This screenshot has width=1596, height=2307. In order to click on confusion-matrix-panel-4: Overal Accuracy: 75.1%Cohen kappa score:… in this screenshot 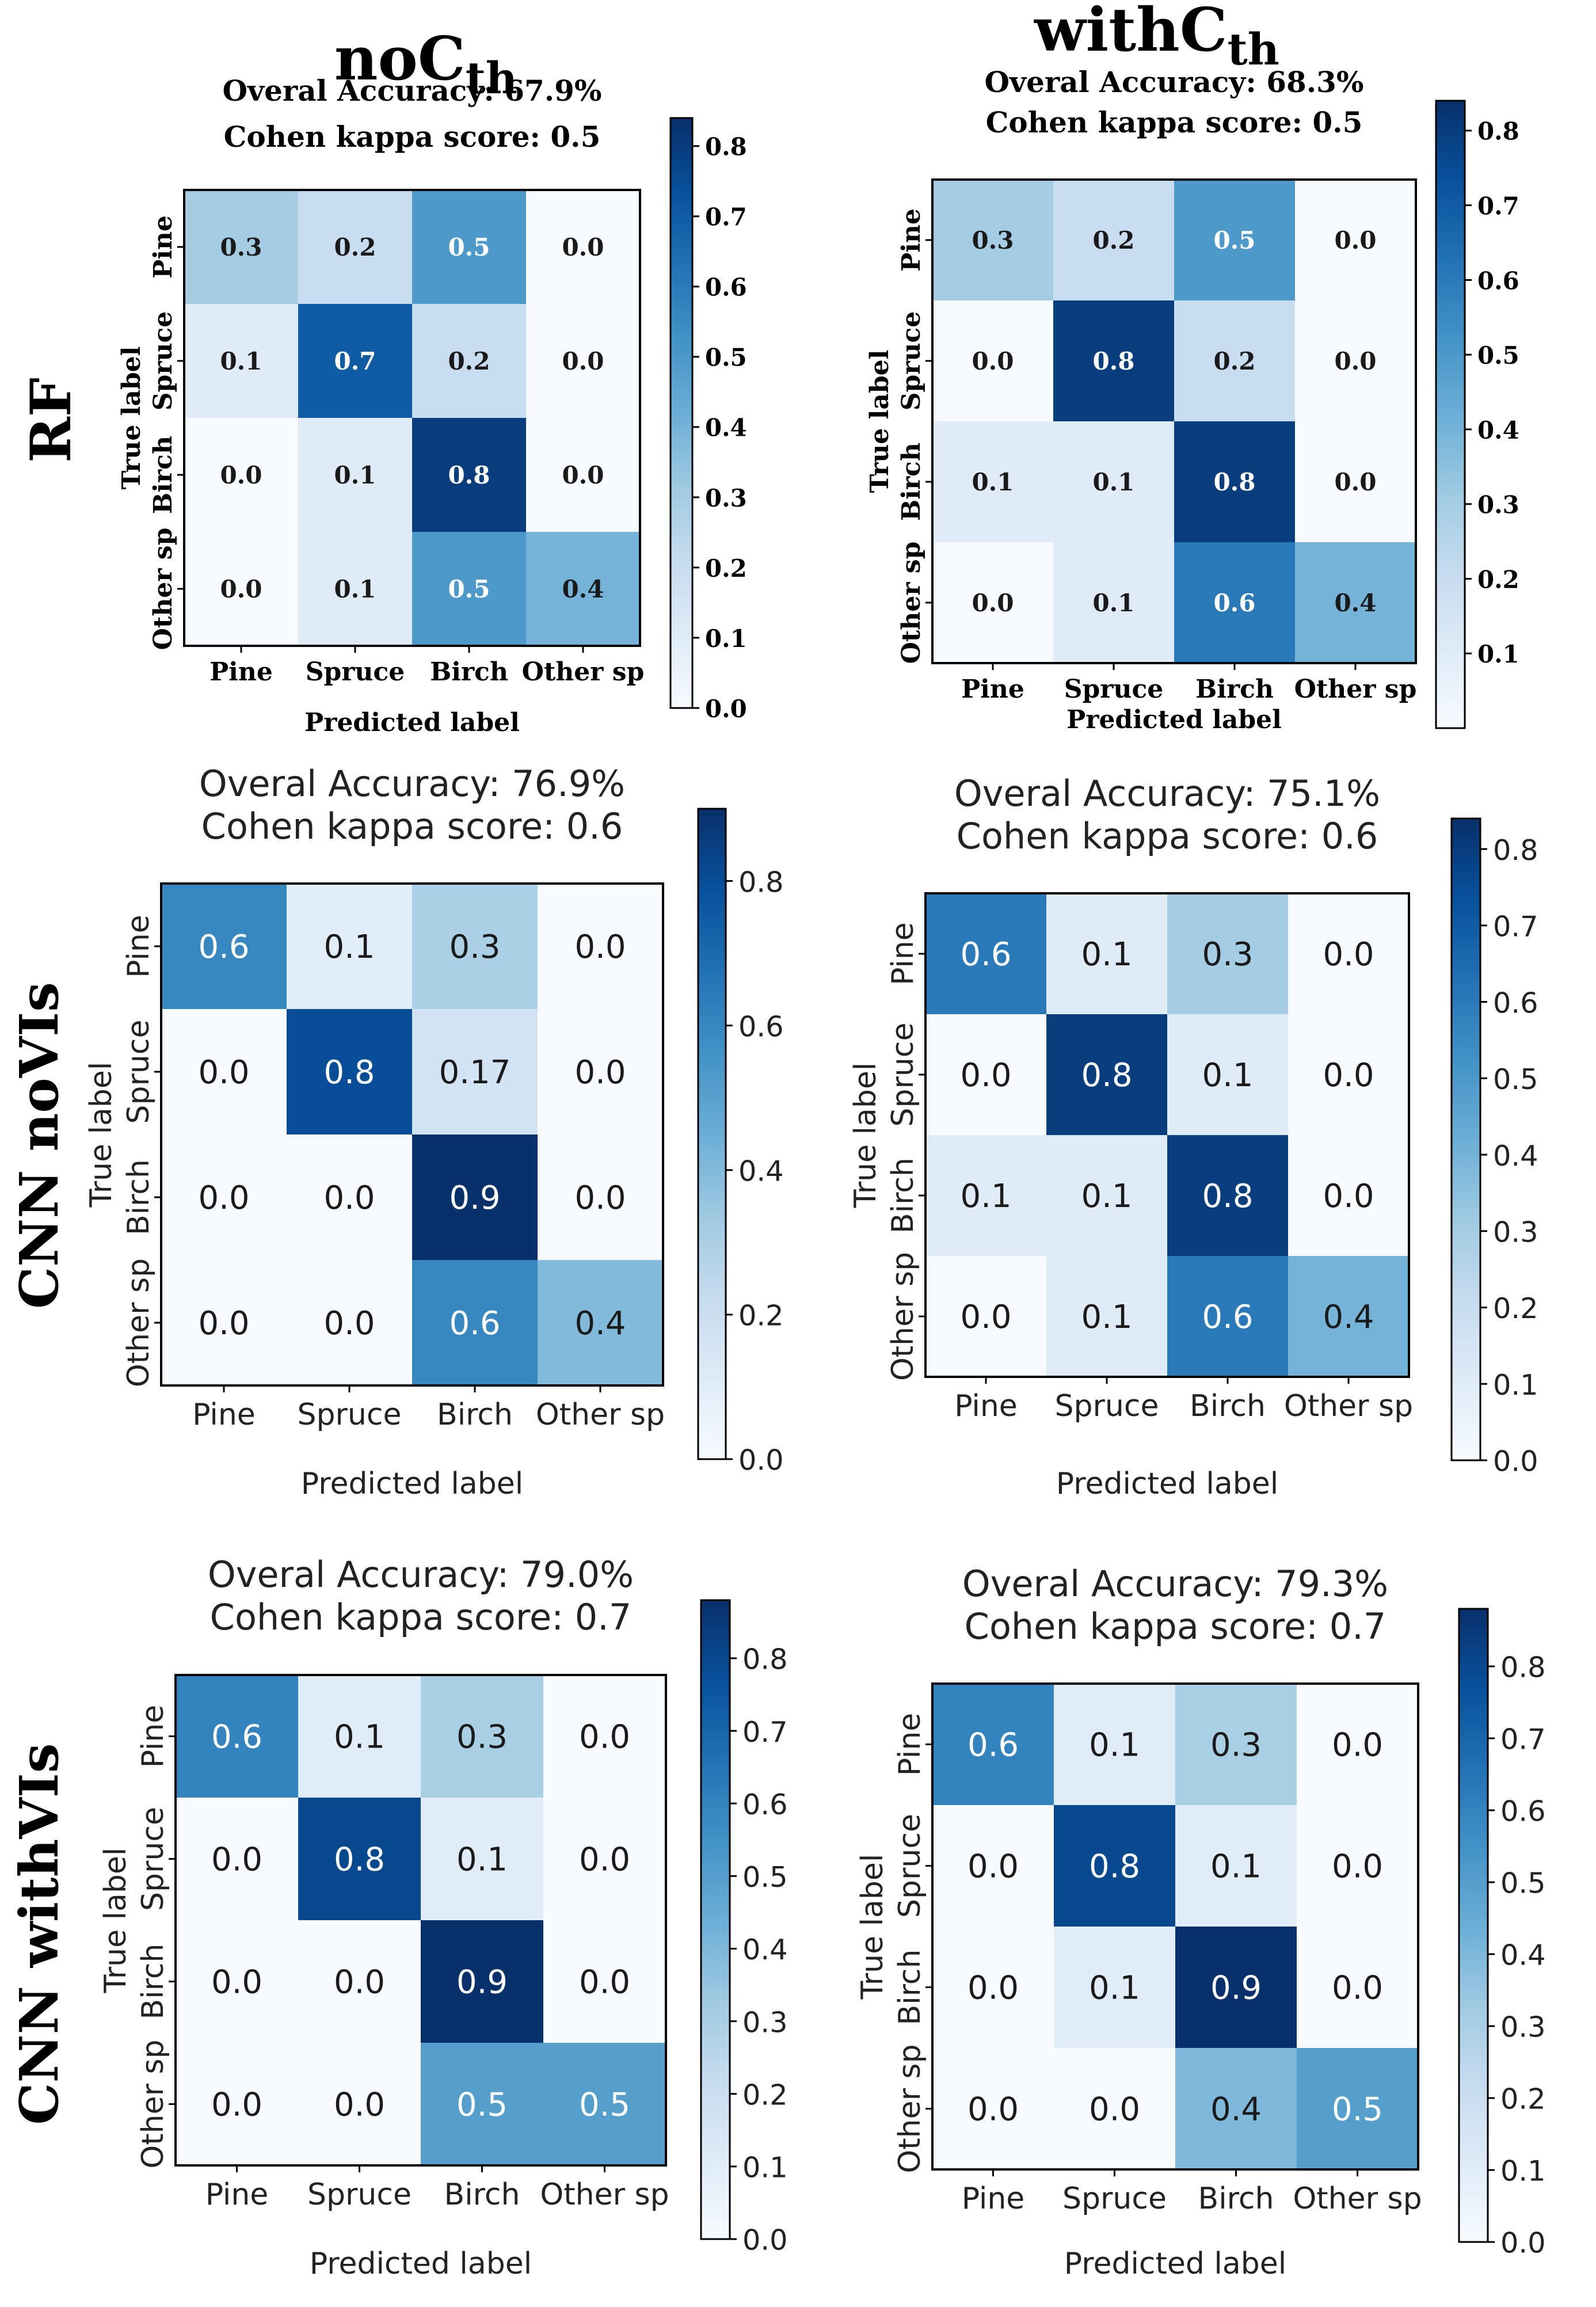, I will do `click(1193, 1136)`.